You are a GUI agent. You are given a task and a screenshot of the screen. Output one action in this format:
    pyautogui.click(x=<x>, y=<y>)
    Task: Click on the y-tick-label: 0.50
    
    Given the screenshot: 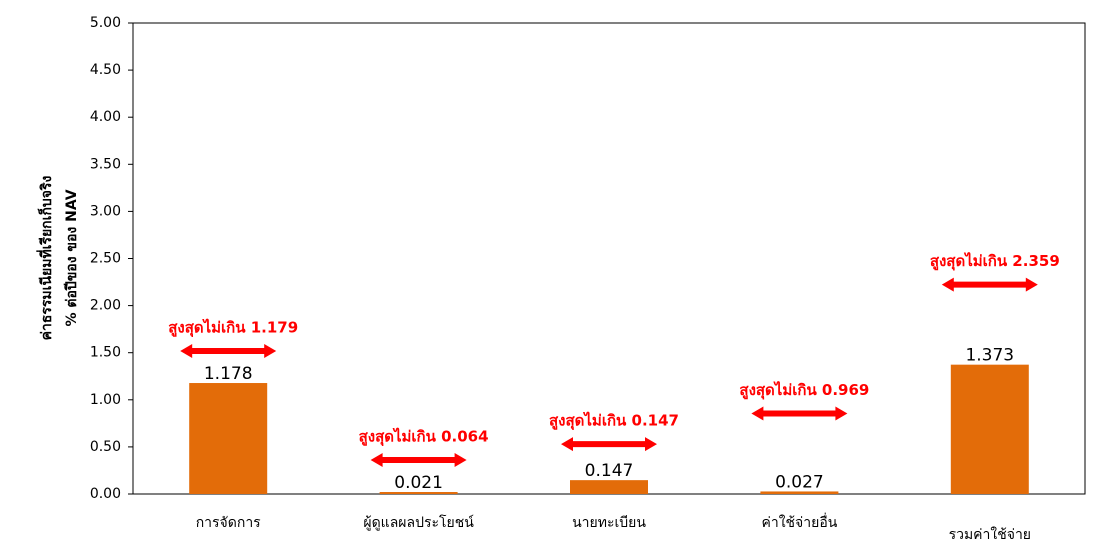 What is the action you would take?
    pyautogui.click(x=105, y=447)
    